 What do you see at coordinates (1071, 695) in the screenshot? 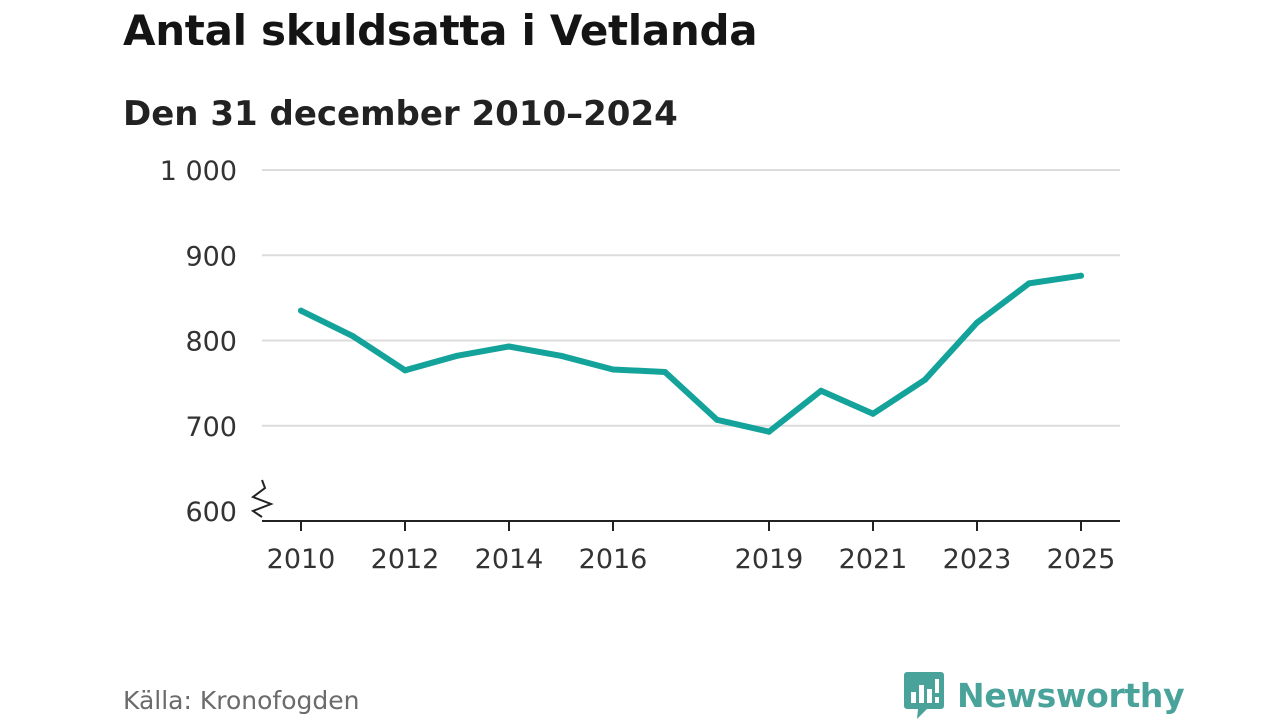
I see `brand-name: Newsworthy` at bounding box center [1071, 695].